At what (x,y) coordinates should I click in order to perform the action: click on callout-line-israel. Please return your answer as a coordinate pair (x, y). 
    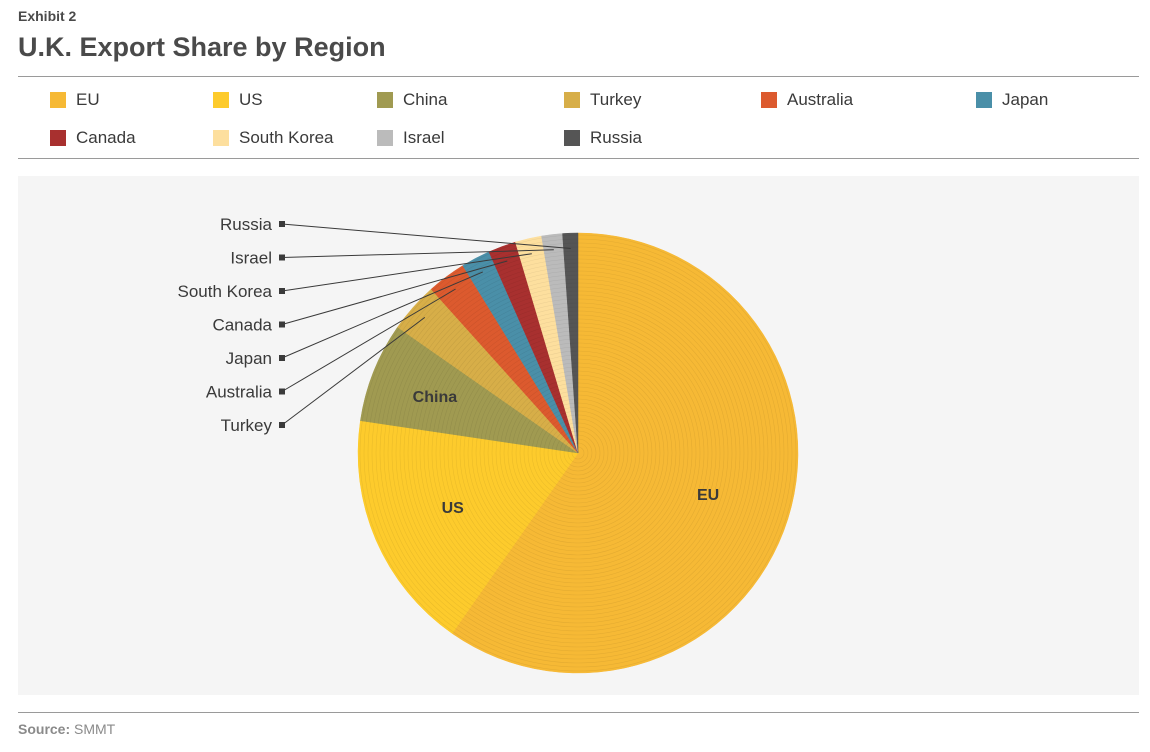
    Looking at the image, I should click on (417, 253).